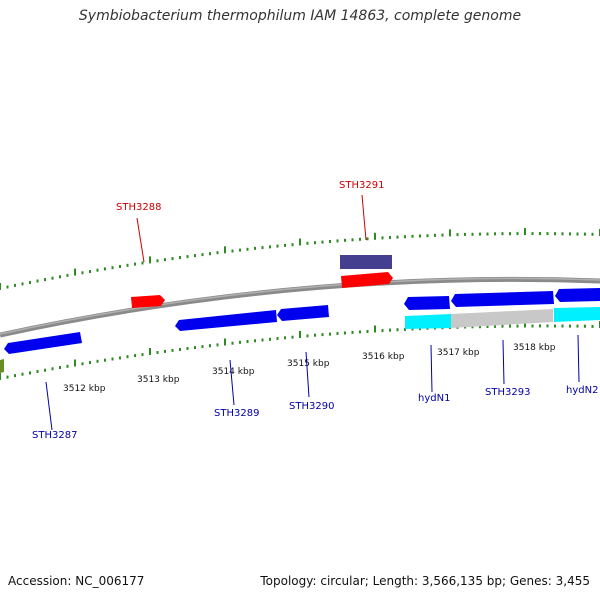 The width and height of the screenshot is (600, 600). Describe the element at coordinates (43, 343) in the screenshot. I see `gene-arrow-sth3287` at that location.